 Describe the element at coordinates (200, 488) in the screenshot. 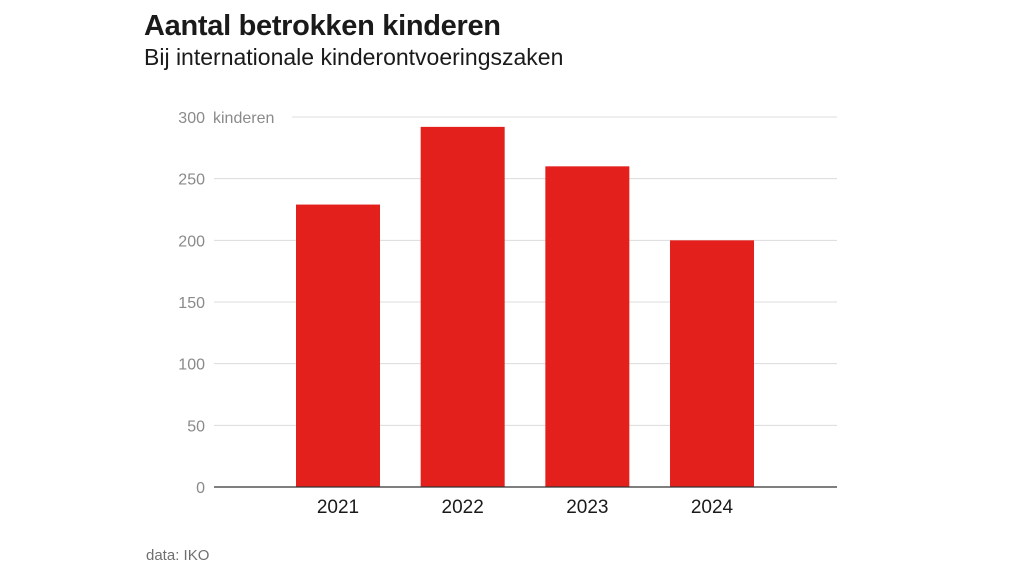

I see `y-tick-label: 0` at that location.